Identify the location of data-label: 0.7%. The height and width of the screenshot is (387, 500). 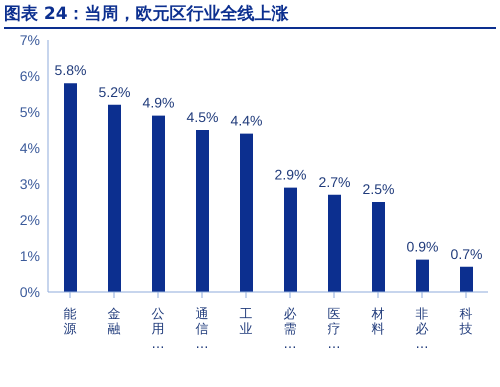
(466, 254).